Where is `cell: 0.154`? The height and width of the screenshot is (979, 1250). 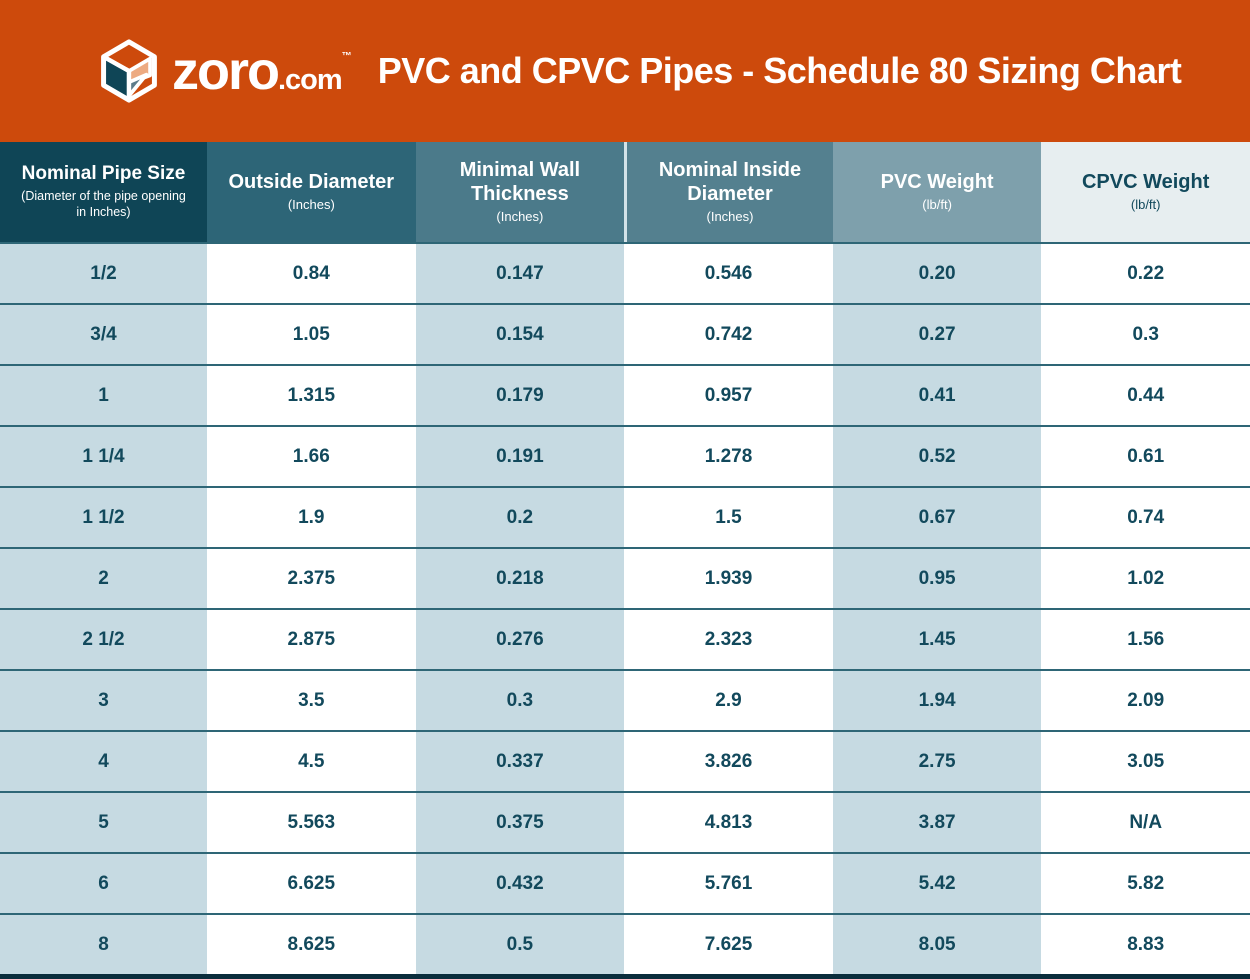
cell: 0.154 is located at coordinates (520, 334).